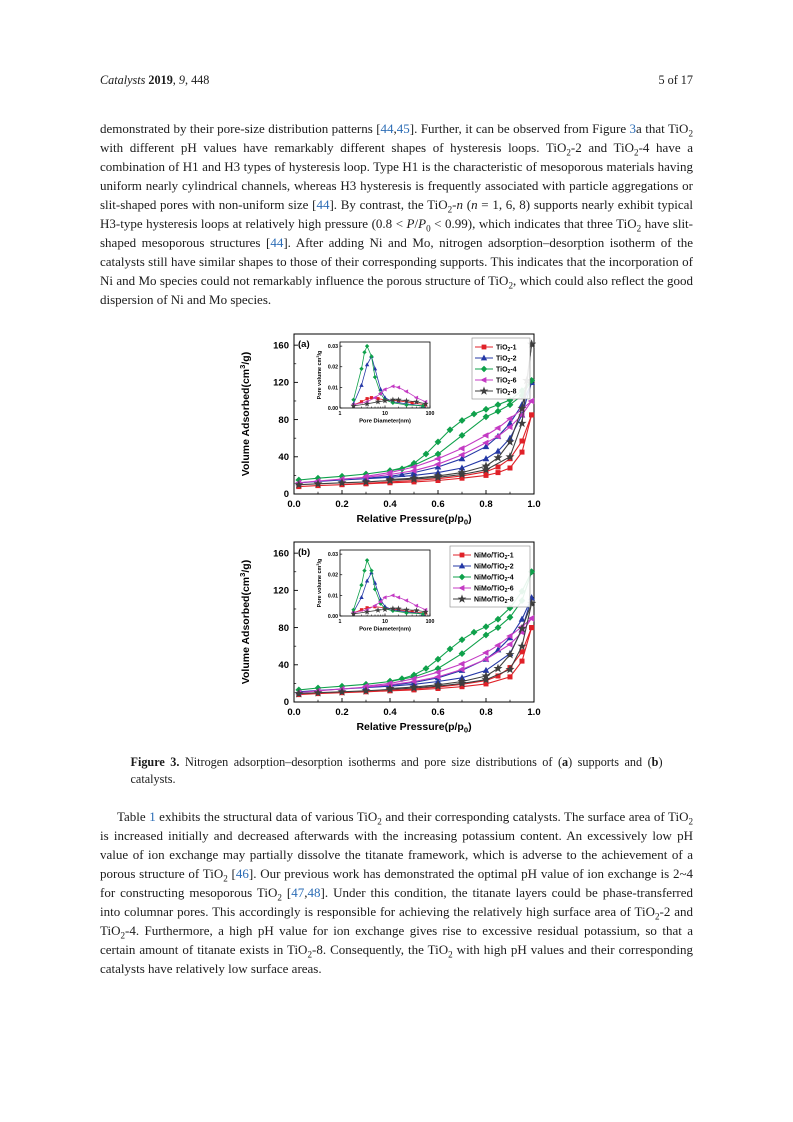 Image resolution: width=793 pixels, height=1122 pixels. I want to click on legend-entry: NiMo/TiO2-2, so click(483, 567).